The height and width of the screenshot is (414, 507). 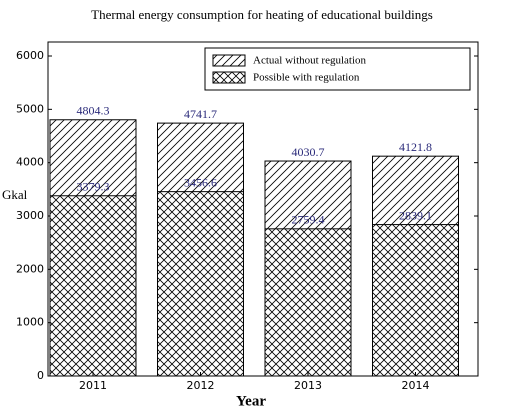 I want to click on y-tick-label: 2000, so click(x=30, y=268).